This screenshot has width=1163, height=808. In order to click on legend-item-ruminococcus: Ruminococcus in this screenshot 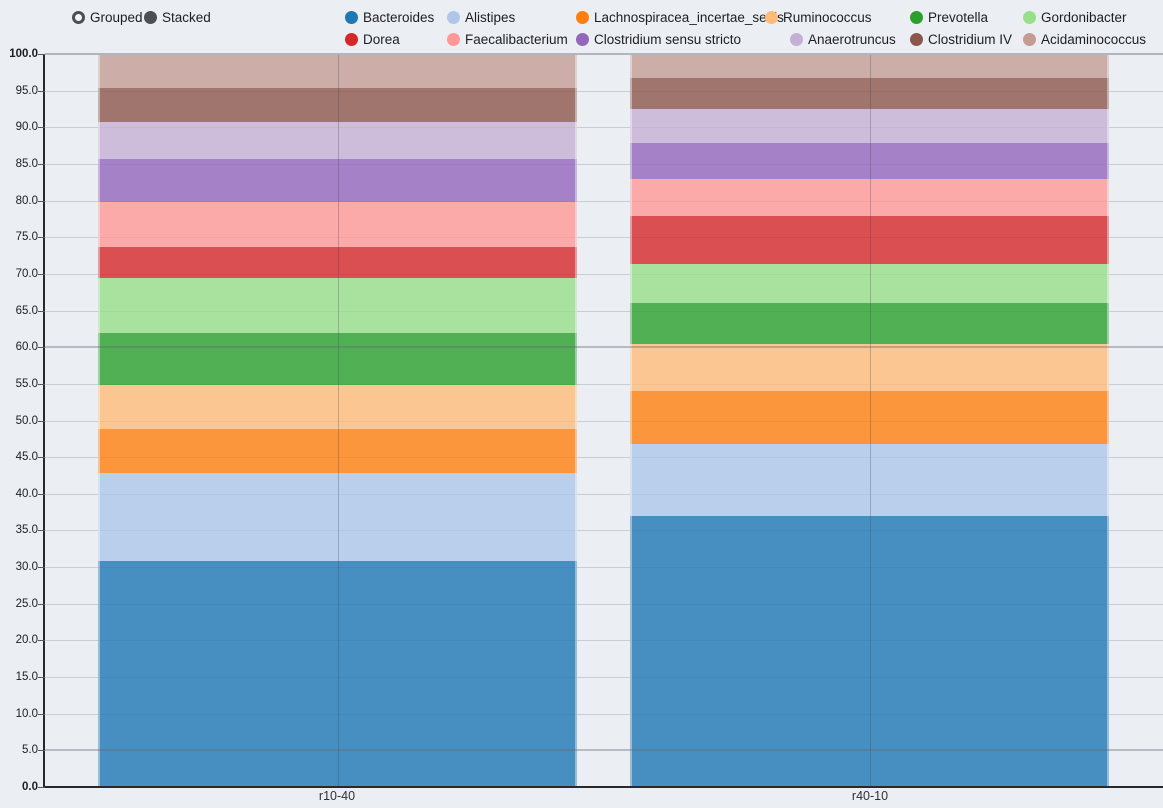, I will do `click(818, 17)`.